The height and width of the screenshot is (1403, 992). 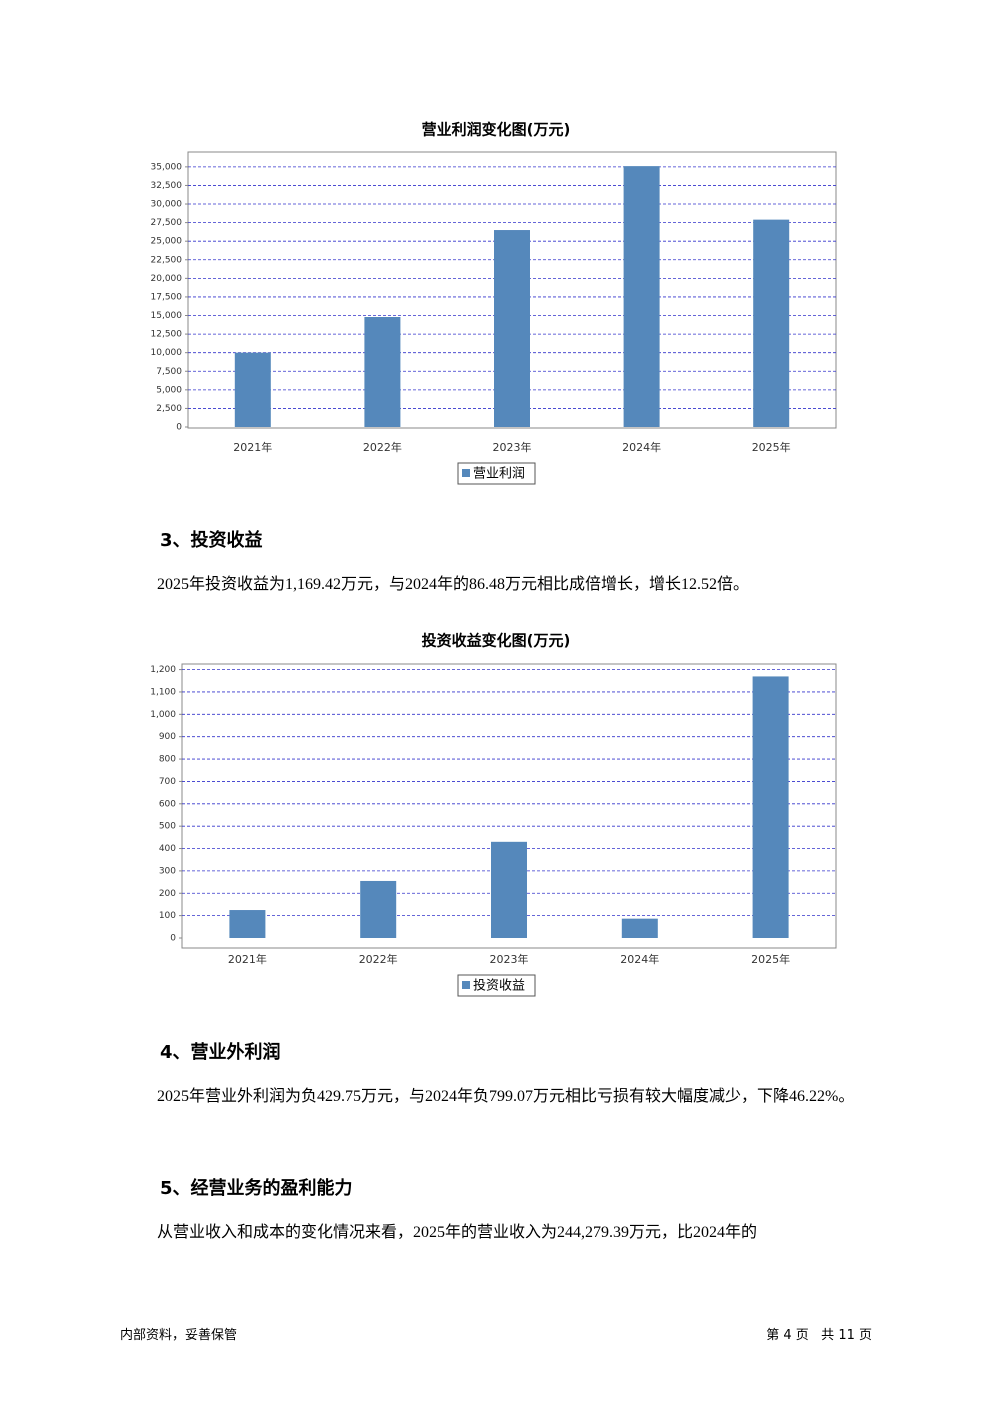 What do you see at coordinates (167, 737) in the screenshot?
I see `y-tick-label: 900` at bounding box center [167, 737].